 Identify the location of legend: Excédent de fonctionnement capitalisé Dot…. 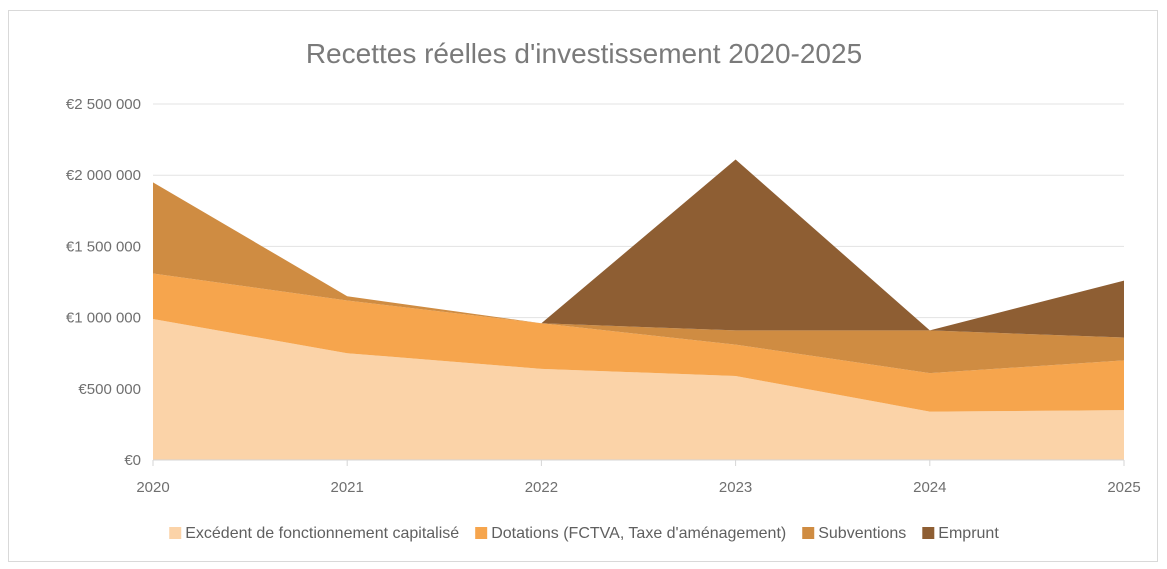
(584, 533).